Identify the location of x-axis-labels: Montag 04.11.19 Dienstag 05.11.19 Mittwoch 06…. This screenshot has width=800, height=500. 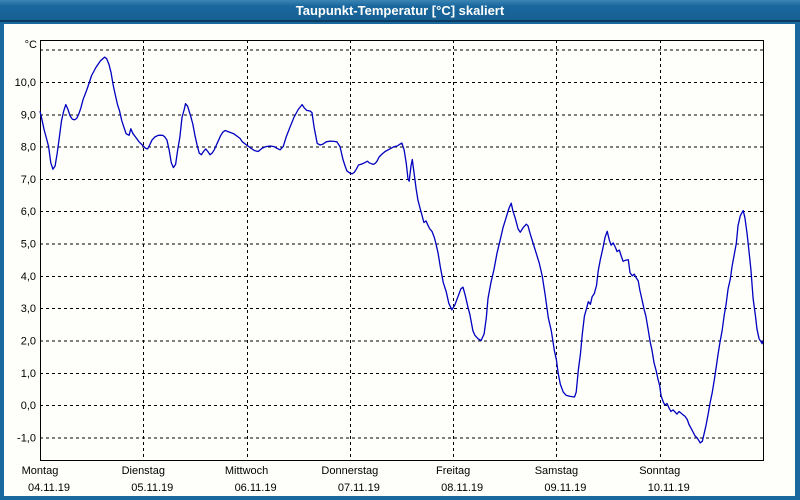
(356, 479).